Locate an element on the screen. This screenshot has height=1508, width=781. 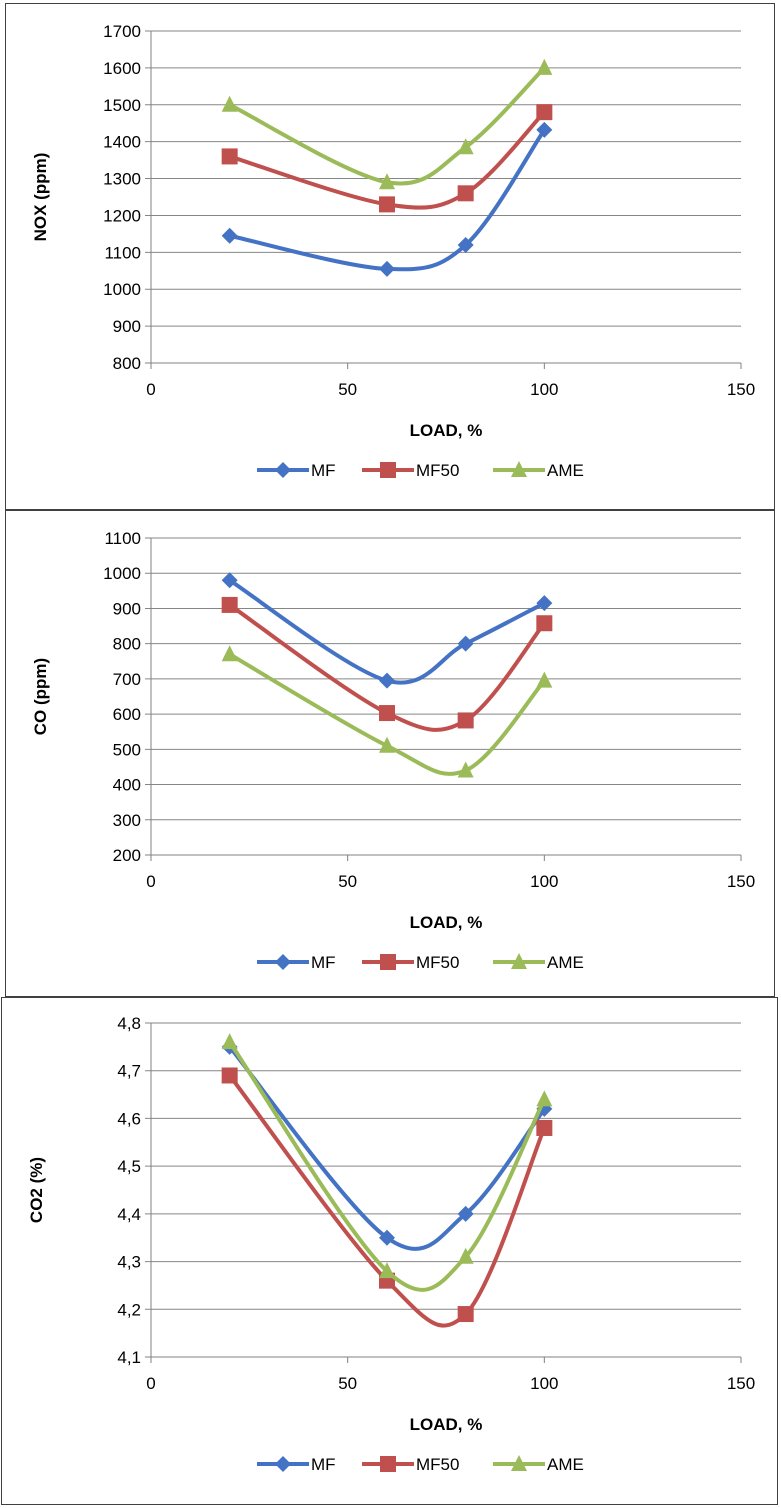
y-tick-label: 4,7 is located at coordinates (129, 1071).